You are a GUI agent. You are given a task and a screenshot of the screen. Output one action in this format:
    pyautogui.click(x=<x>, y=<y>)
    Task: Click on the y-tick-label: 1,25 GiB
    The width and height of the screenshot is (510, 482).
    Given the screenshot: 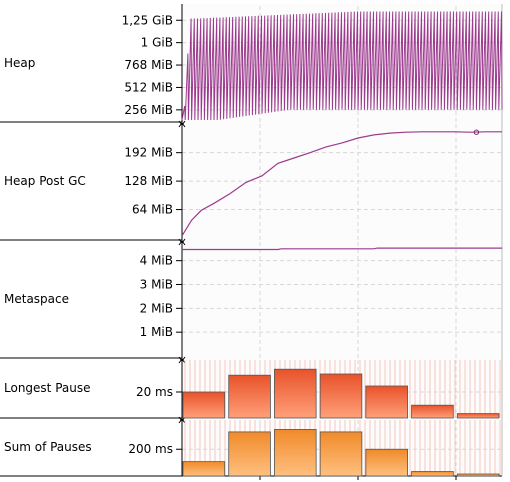 What is the action you would take?
    pyautogui.click(x=147, y=20)
    